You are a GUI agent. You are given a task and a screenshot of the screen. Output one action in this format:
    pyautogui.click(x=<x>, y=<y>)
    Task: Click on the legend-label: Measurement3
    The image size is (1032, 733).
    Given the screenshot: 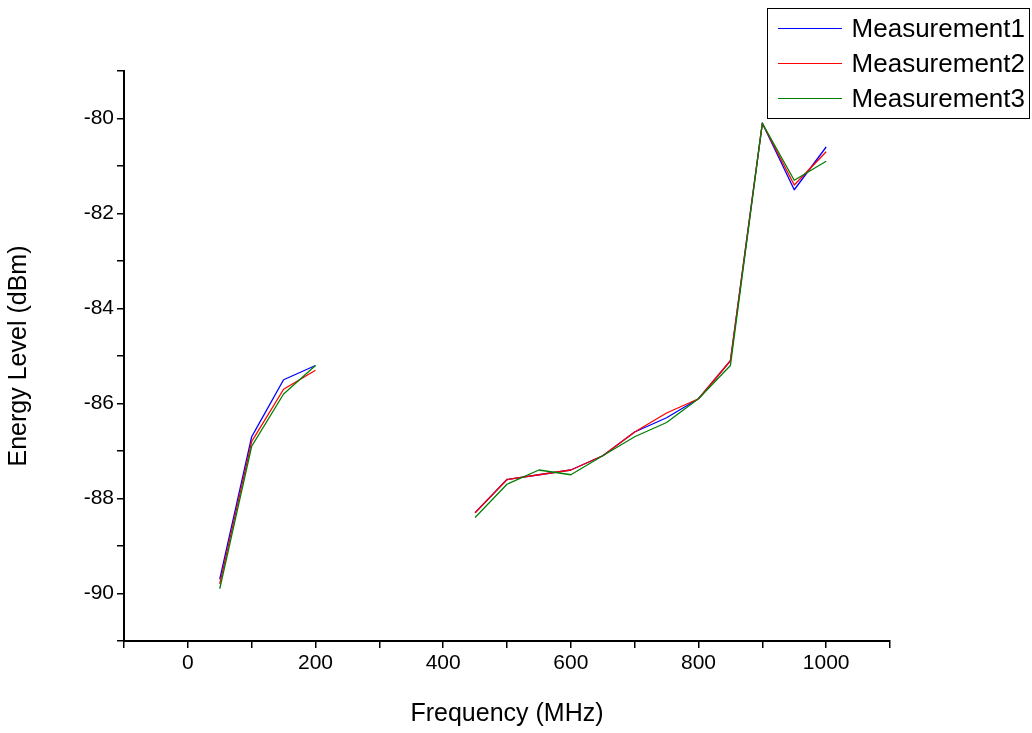 What is the action you would take?
    pyautogui.click(x=938, y=98)
    